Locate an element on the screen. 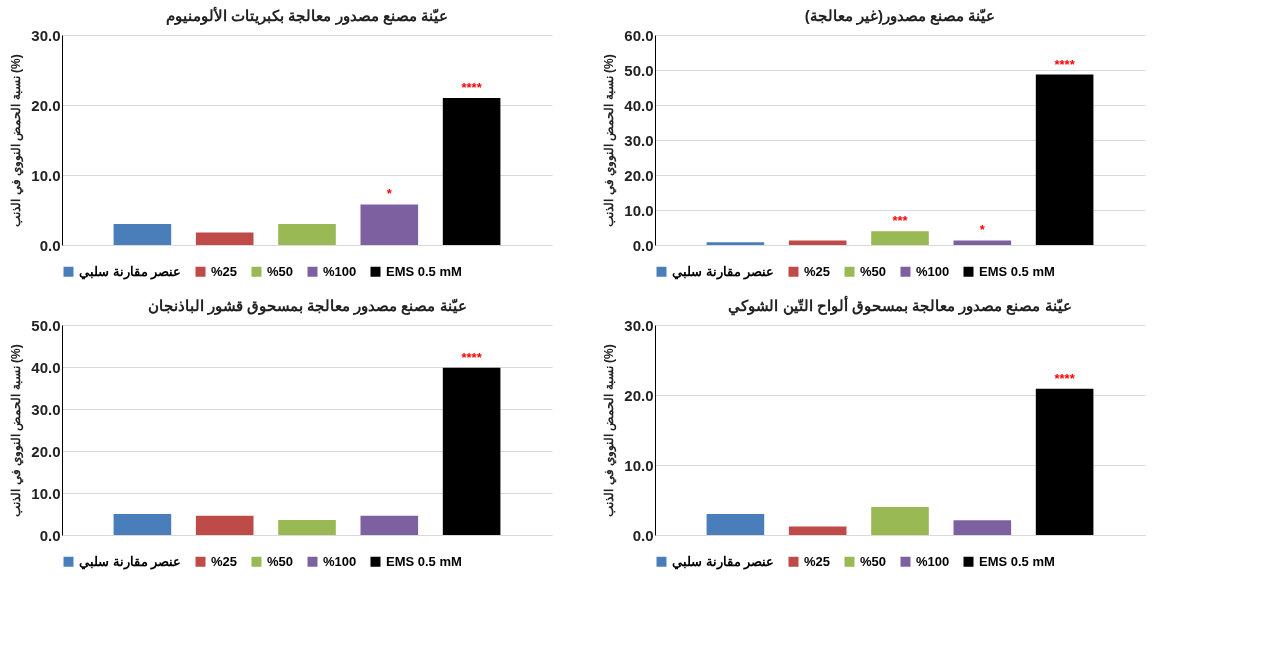 The width and height of the screenshot is (1277, 664). chart-title: عيّنة مصنع مصدور(غير معالجة) is located at coordinates (900, 16).